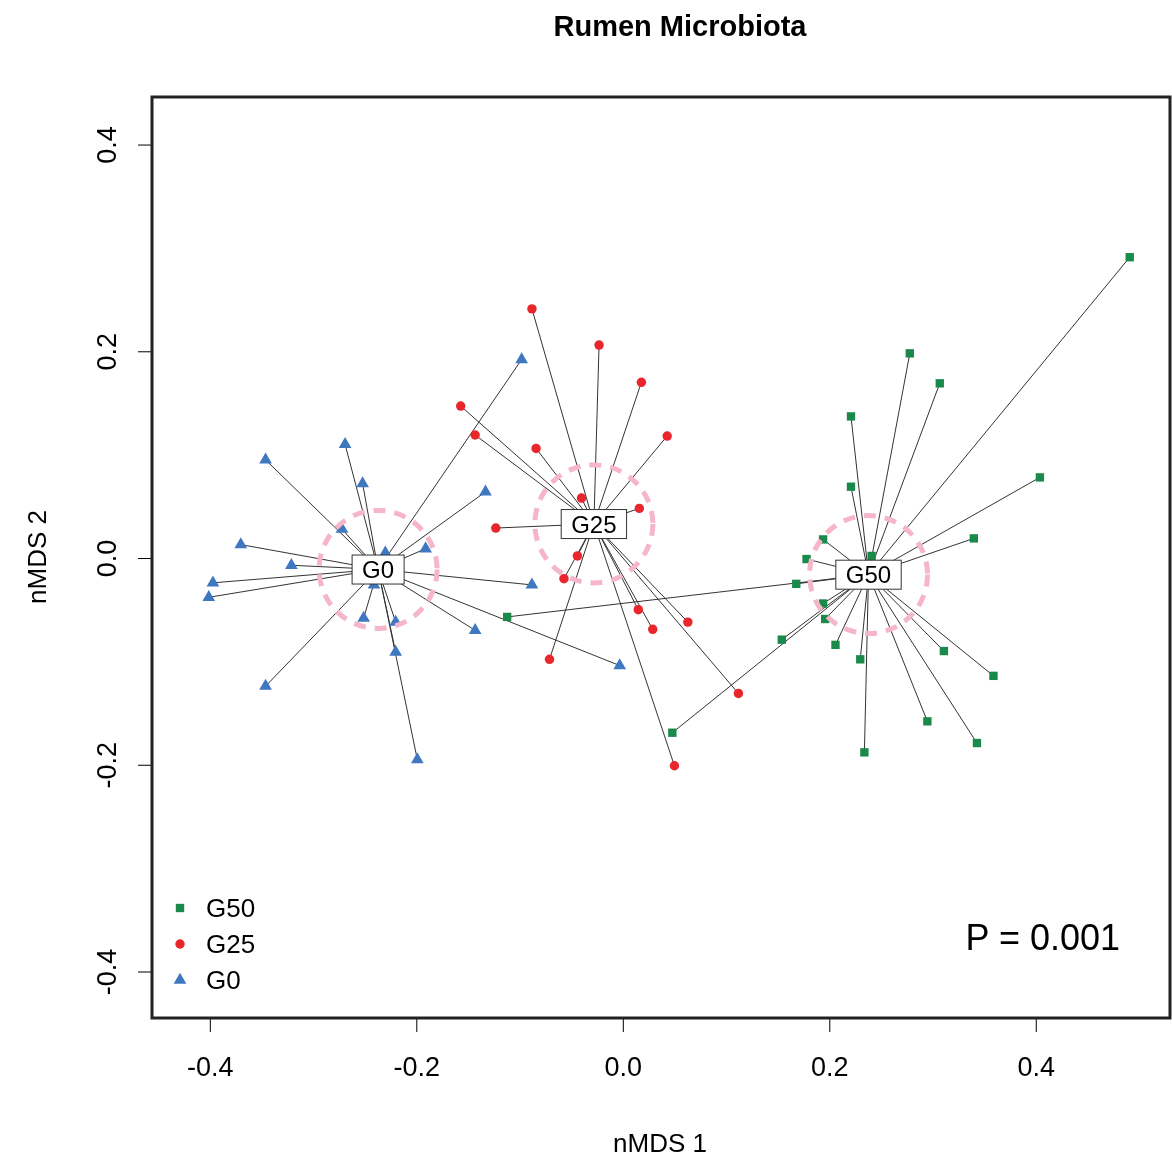 The image size is (1172, 1158). What do you see at coordinates (623, 1066) in the screenshot?
I see `x-tick-label: 0.0` at bounding box center [623, 1066].